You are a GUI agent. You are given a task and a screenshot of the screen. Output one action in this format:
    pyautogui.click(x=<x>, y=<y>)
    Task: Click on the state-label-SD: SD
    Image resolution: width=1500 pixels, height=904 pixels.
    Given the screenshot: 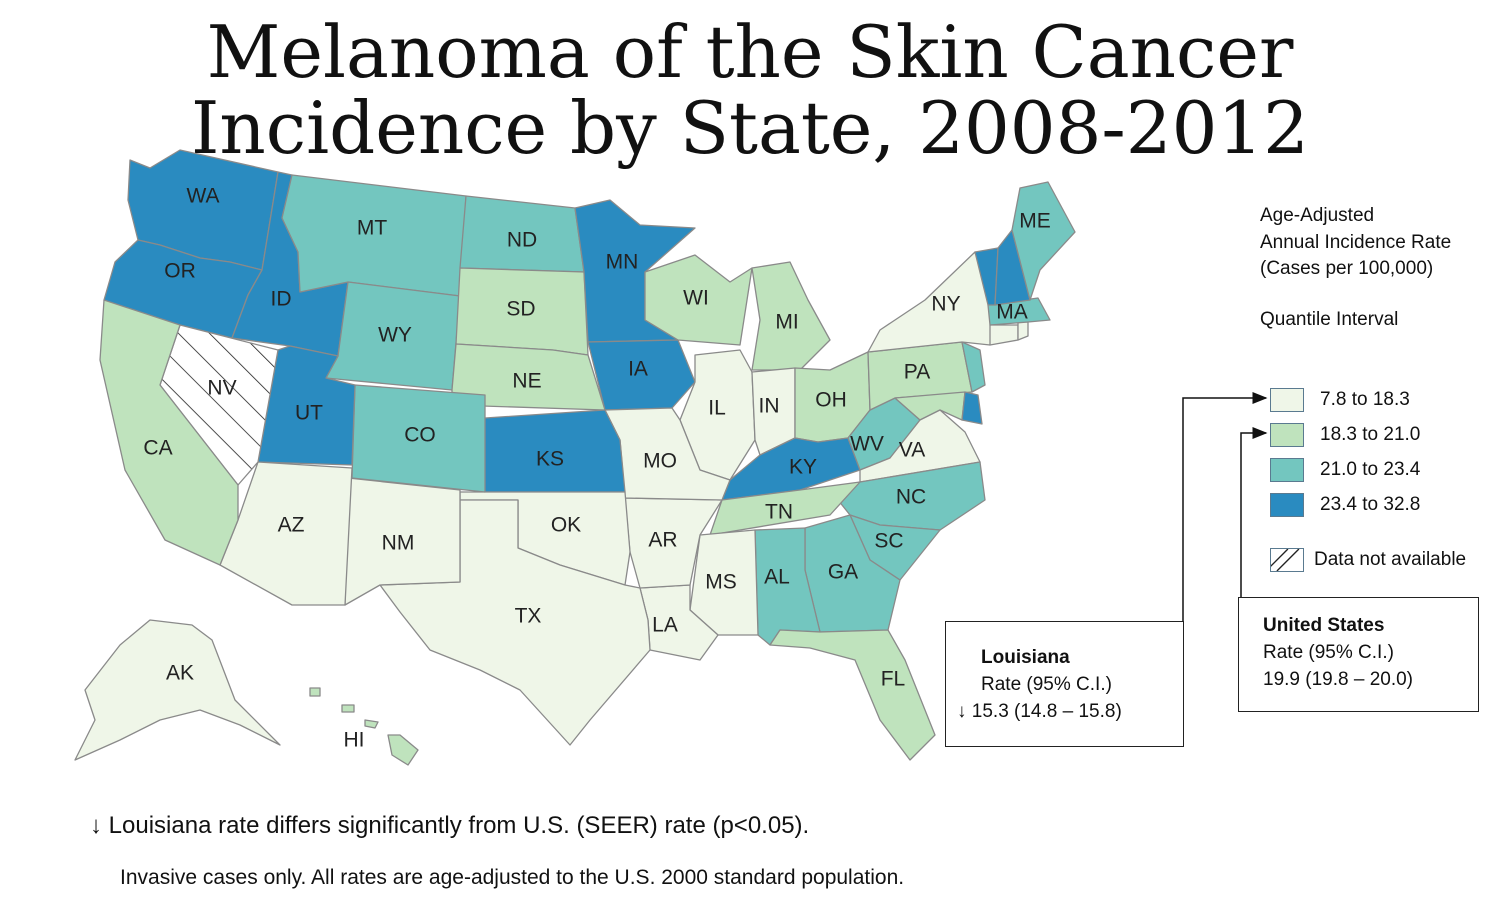 What is the action you would take?
    pyautogui.click(x=520, y=309)
    